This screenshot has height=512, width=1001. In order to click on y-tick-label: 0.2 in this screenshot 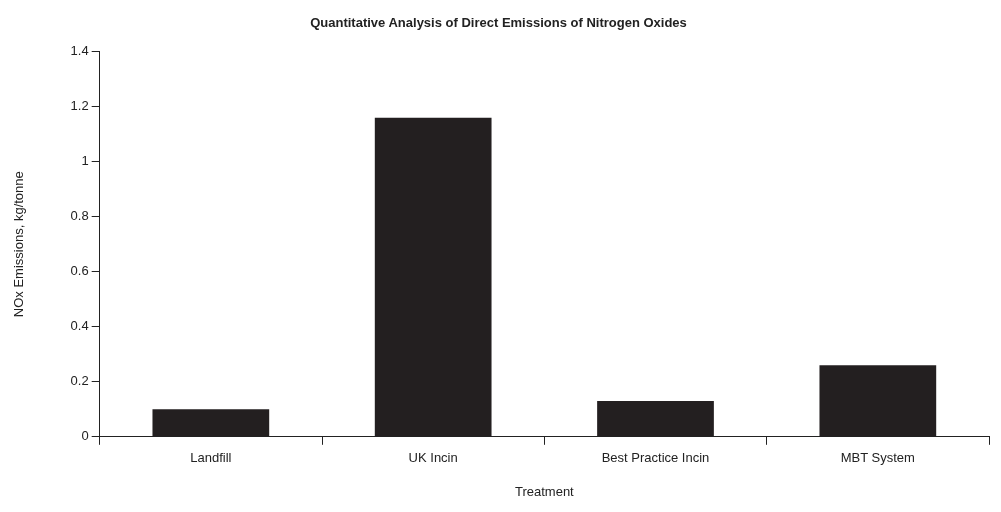, I will do `click(79, 381)`.